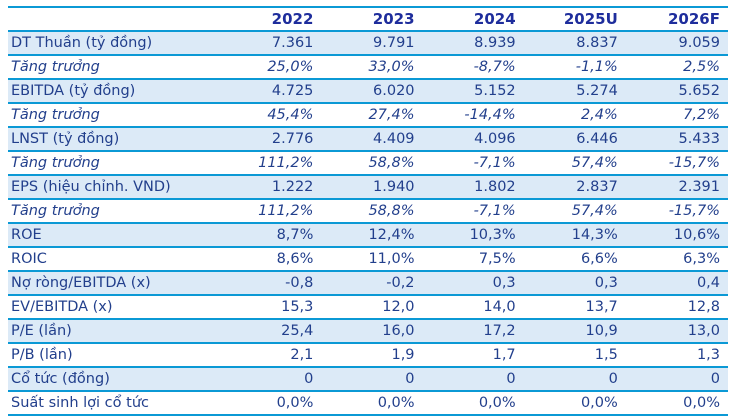 The height and width of the screenshot is (416, 736). I want to click on table-row: EV/EBITDA (x) 15,3 12,0 14,0 13,7 12,8, so click(368, 307).